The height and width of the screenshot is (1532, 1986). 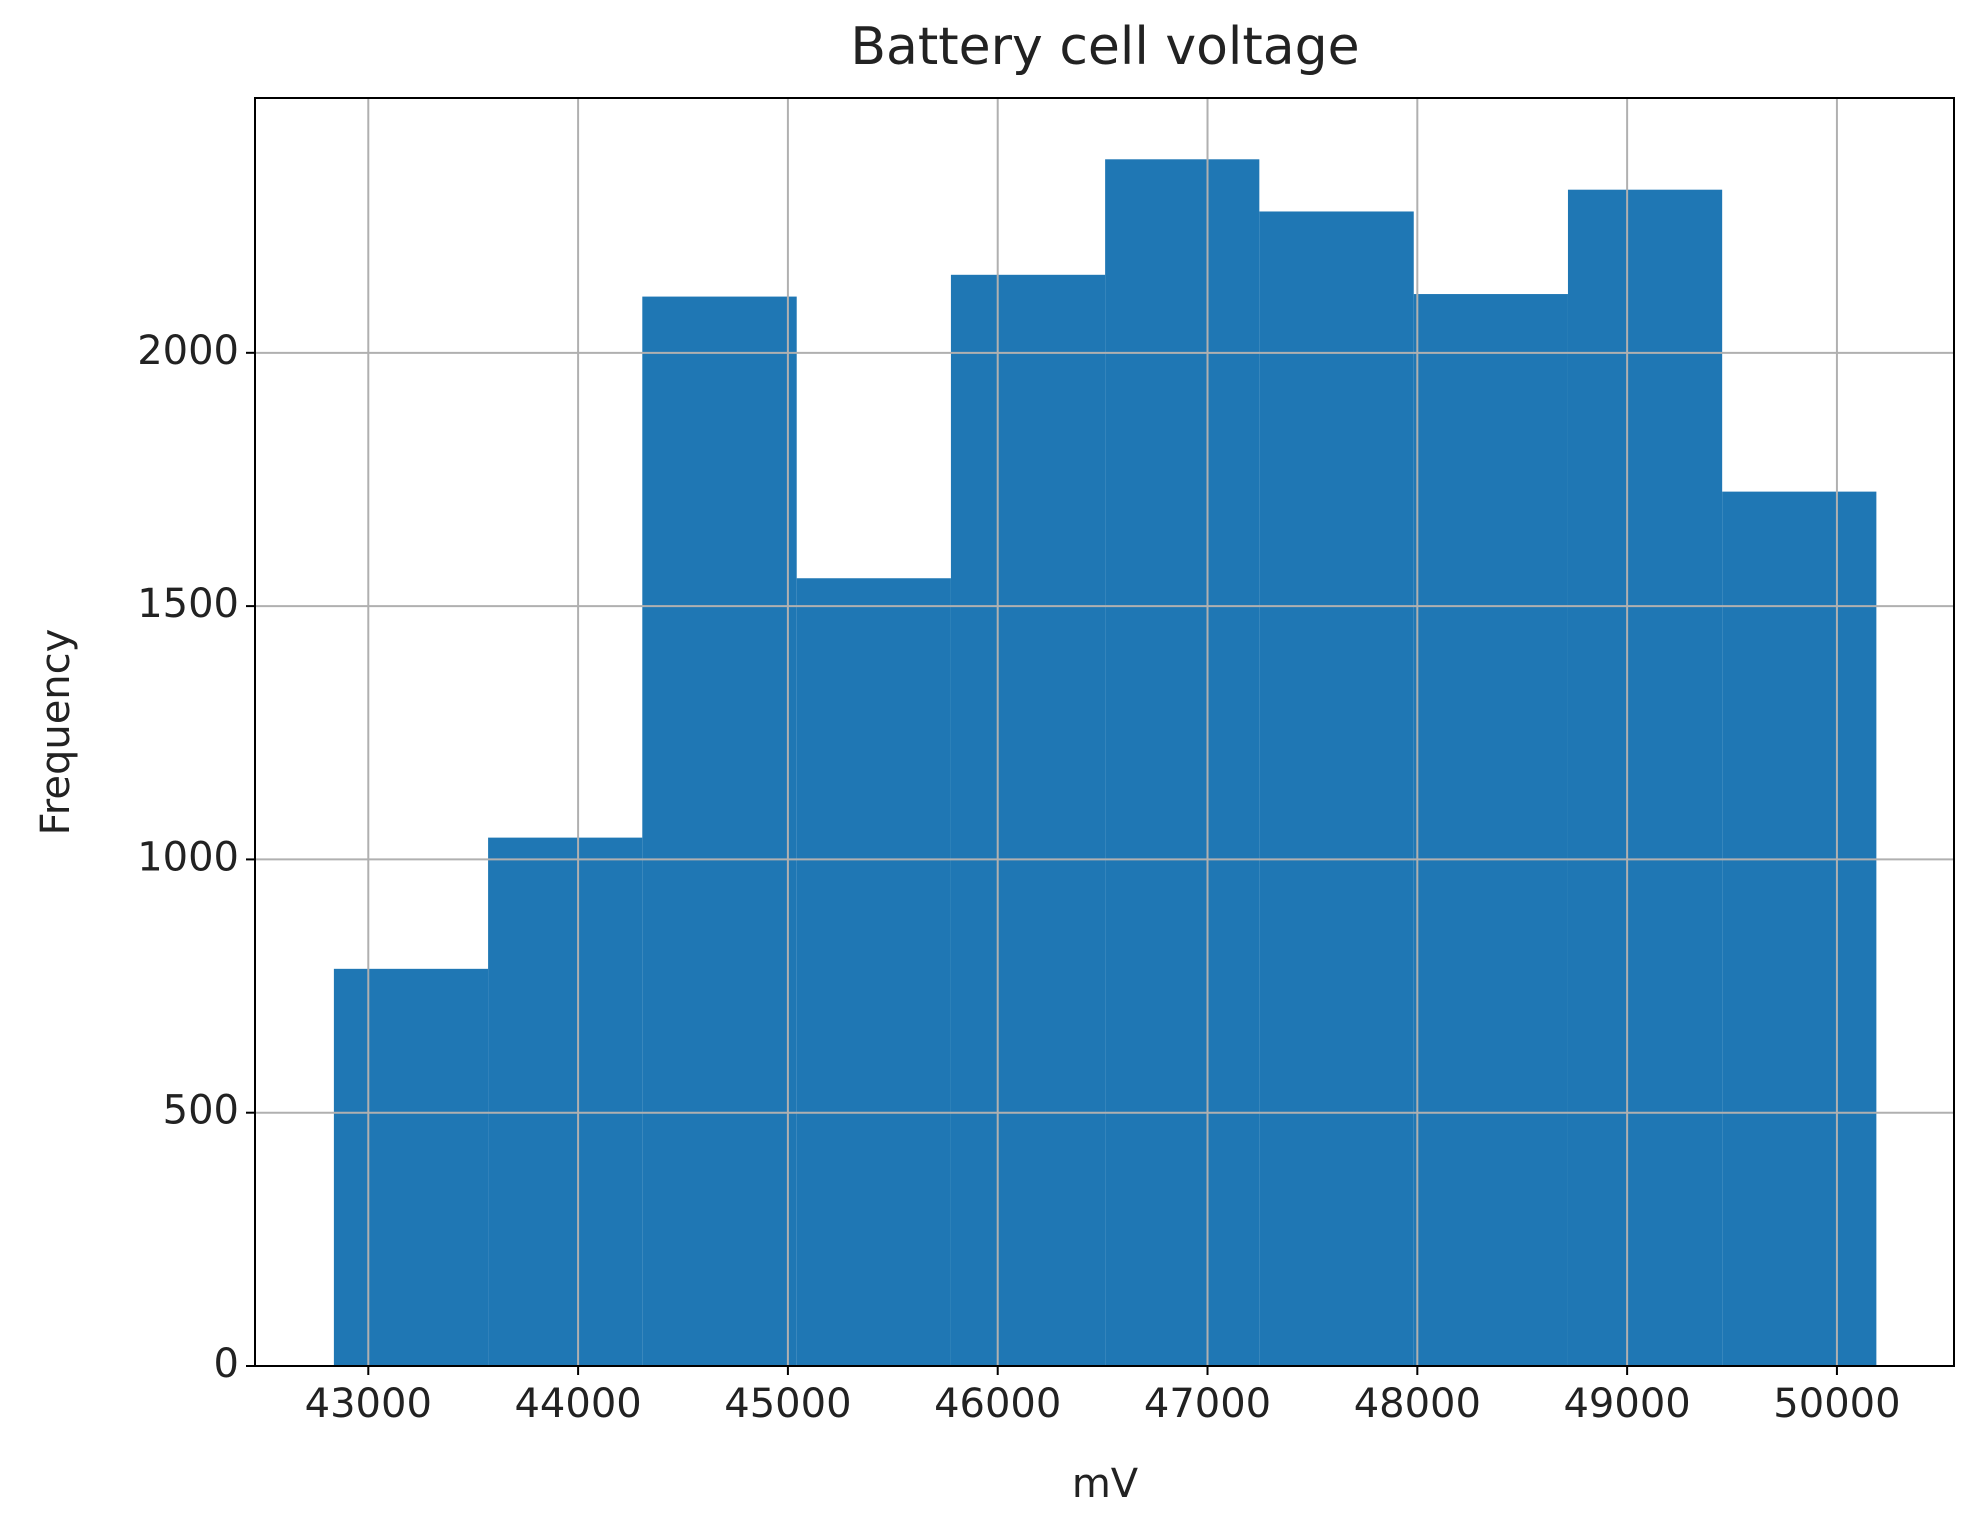 What do you see at coordinates (188, 857) in the screenshot?
I see `y-tick-label: 1000` at bounding box center [188, 857].